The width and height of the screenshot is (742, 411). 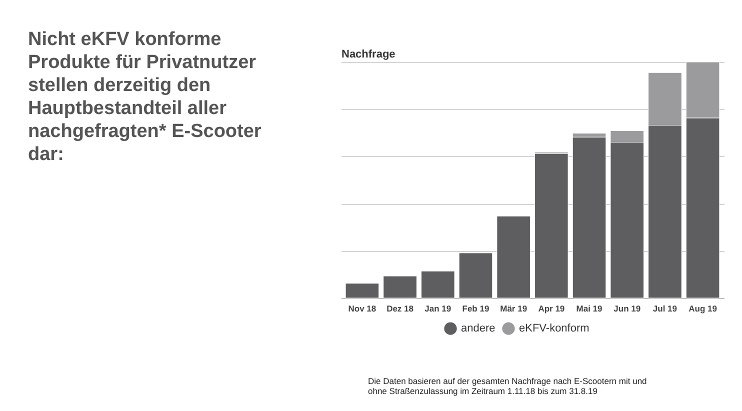 I want to click on y-axis-title: Nachfrage, so click(x=369, y=54).